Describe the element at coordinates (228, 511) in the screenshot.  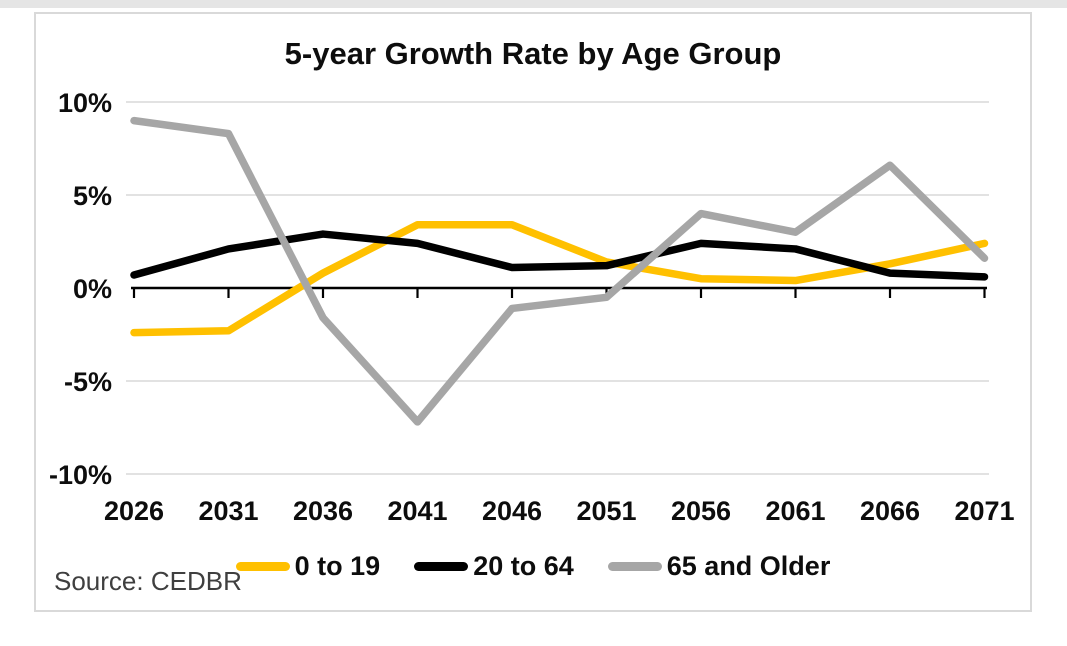
I see `x-tick-label: 2031` at that location.